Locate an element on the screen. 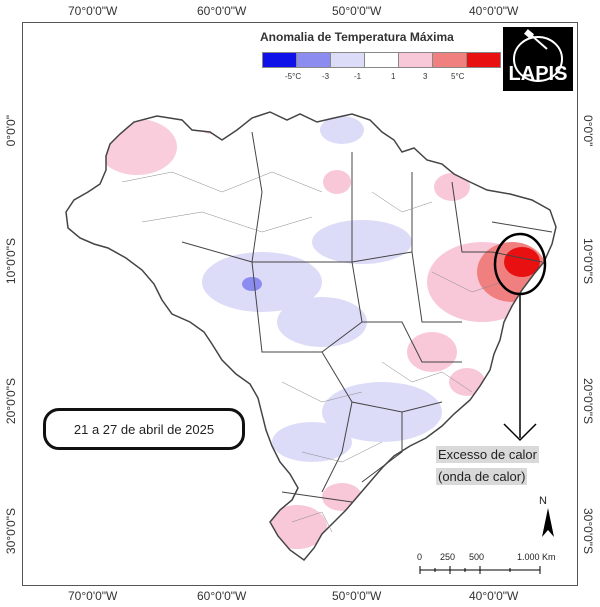 The image size is (600, 607). bottom-tick-70w: 70°0'0"W is located at coordinates (93, 596).